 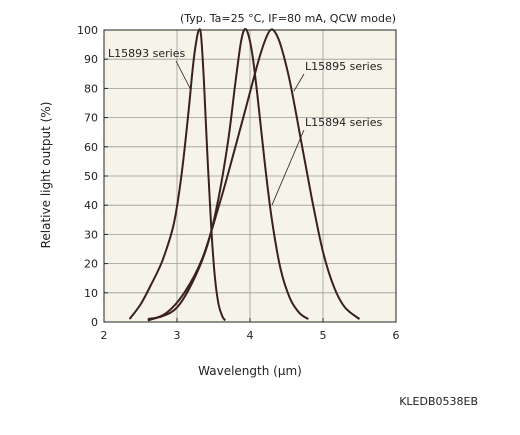 What do you see at coordinates (146, 53) in the screenshot?
I see `series-label-l15893: L15893 series` at bounding box center [146, 53].